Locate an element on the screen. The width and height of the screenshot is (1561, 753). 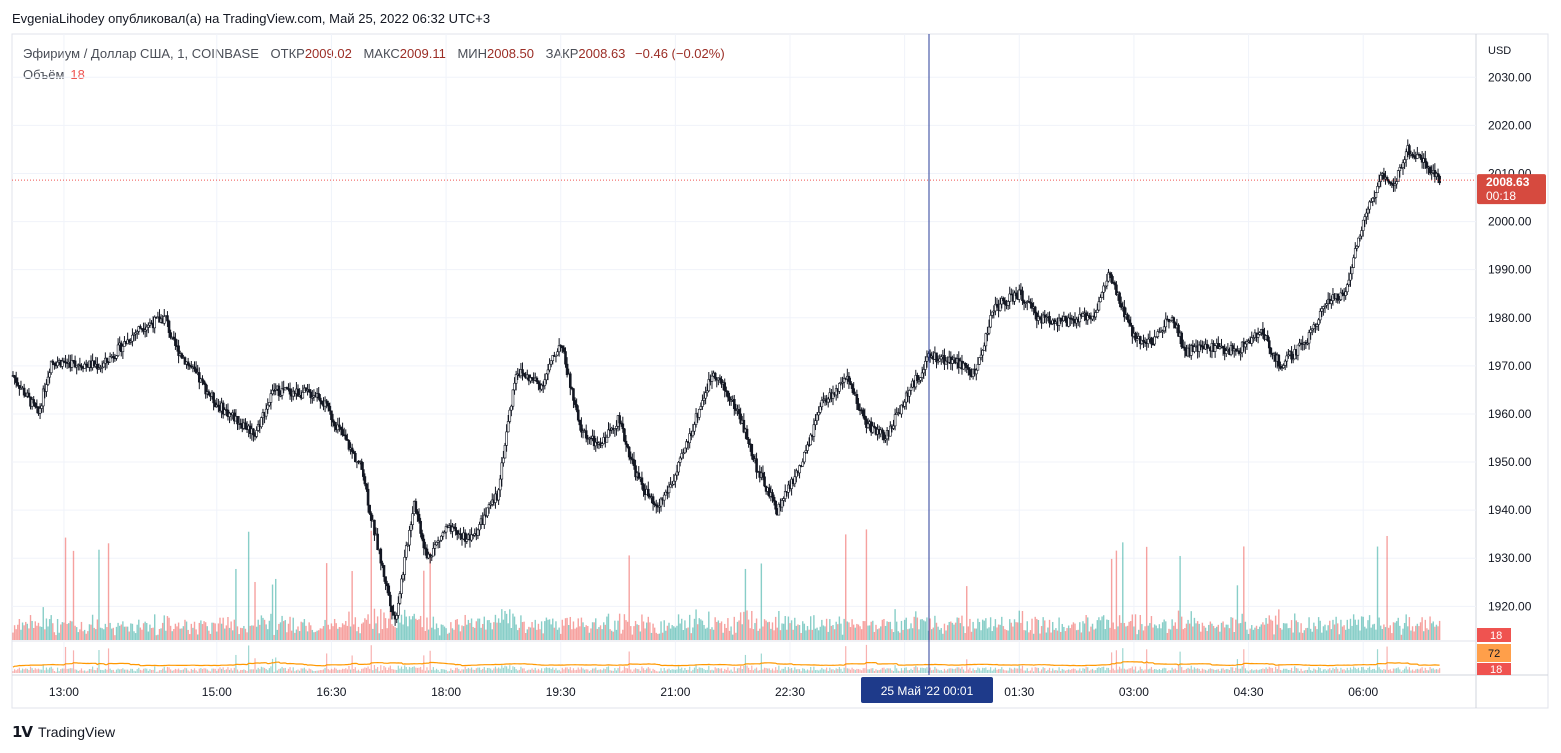
close-value: 2008.63 is located at coordinates (602, 53).